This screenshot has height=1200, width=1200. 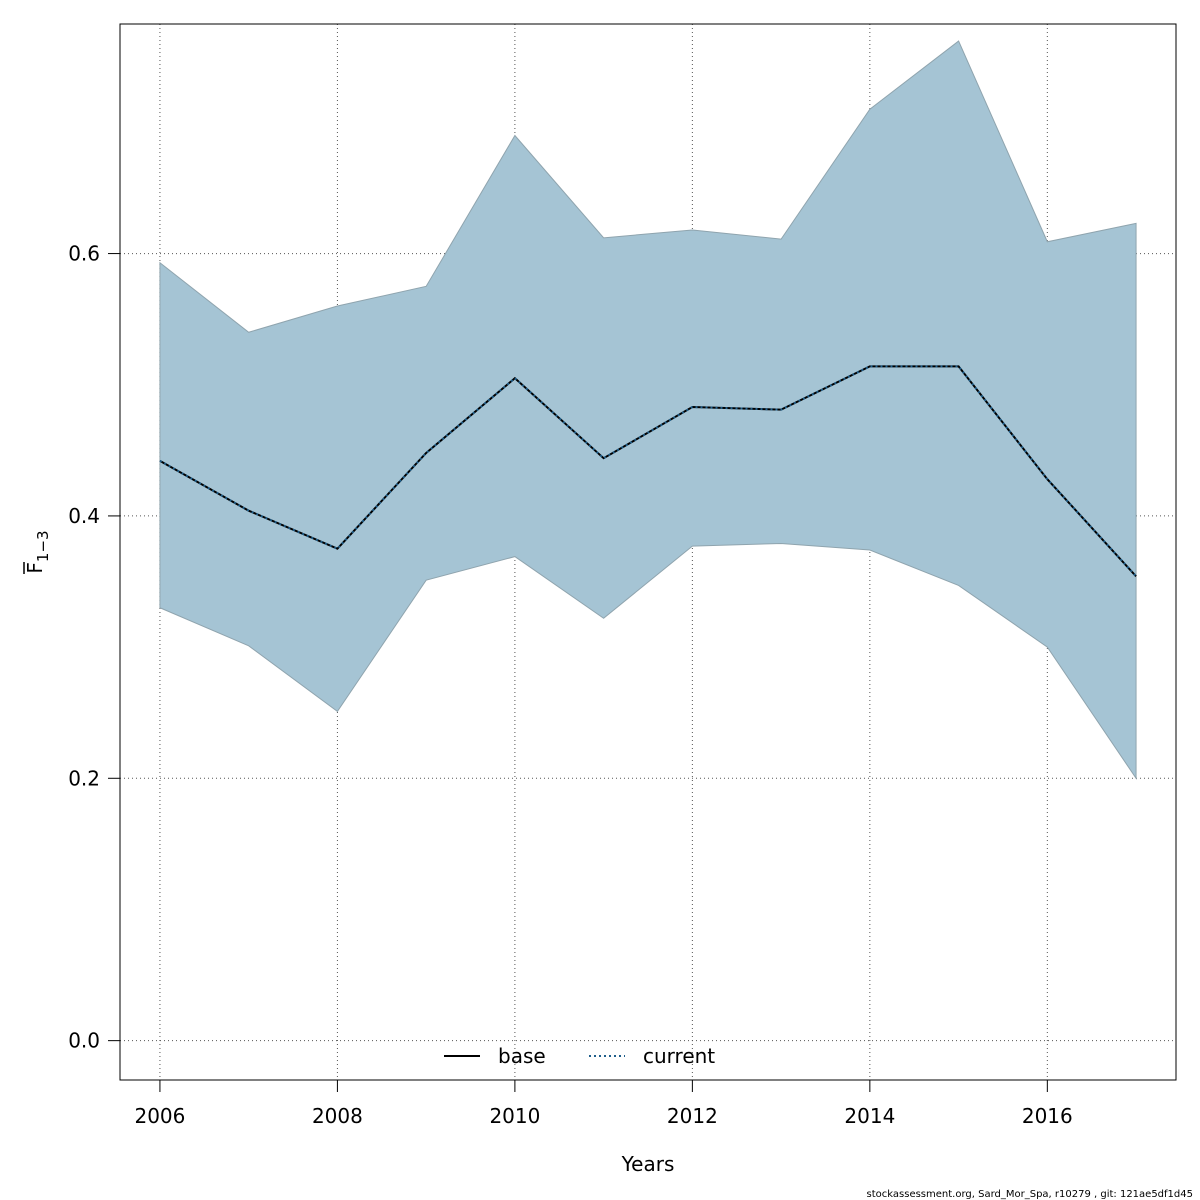 I want to click on series-line-current, so click(x=648, y=471).